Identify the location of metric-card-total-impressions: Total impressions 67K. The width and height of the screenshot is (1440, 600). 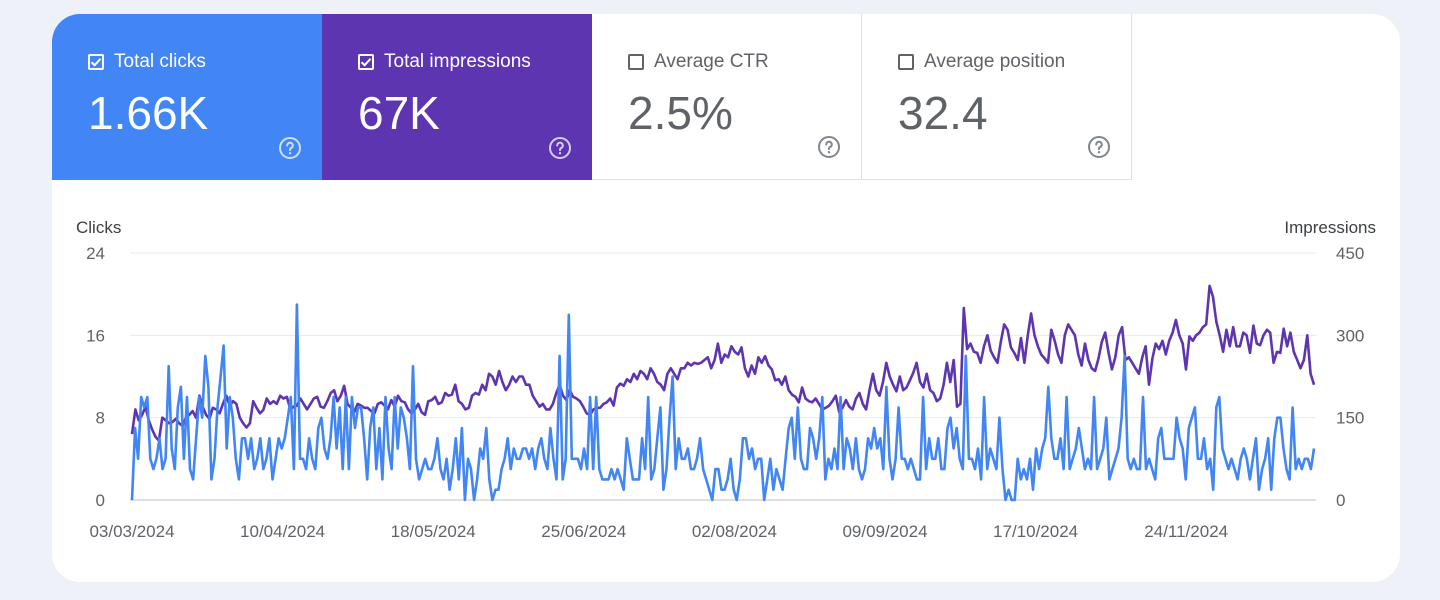
(457, 97).